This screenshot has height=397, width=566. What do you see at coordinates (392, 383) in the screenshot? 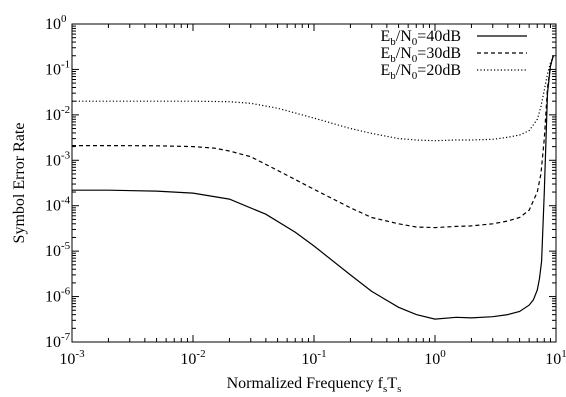
I see `x-axis-label-mid: T` at bounding box center [392, 383].